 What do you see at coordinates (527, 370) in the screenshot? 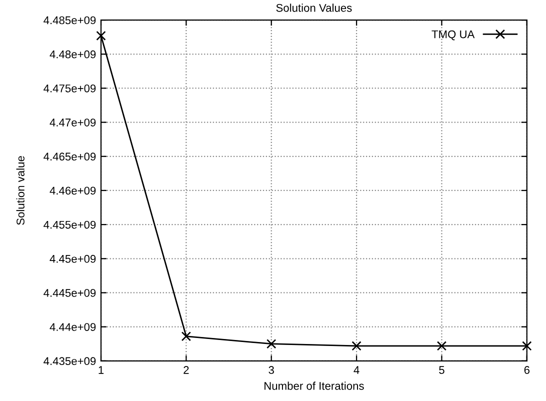
I see `x-tick-label: 6` at bounding box center [527, 370].